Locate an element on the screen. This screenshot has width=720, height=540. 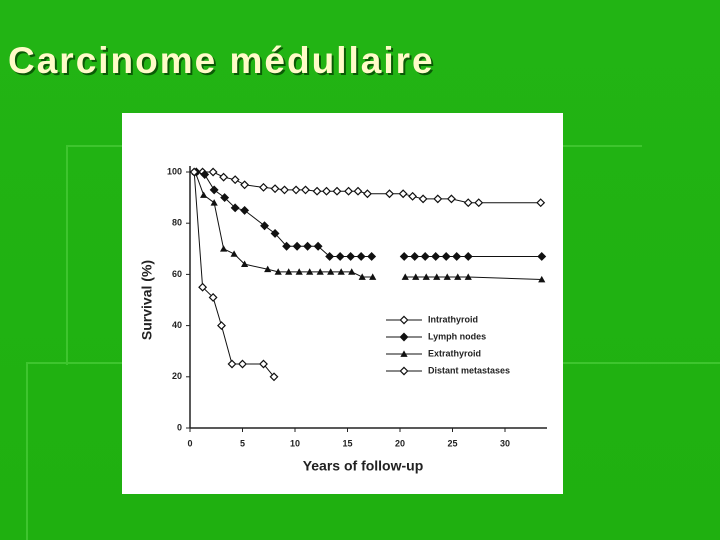
x-tick-label: 30 is located at coordinates (505, 443).